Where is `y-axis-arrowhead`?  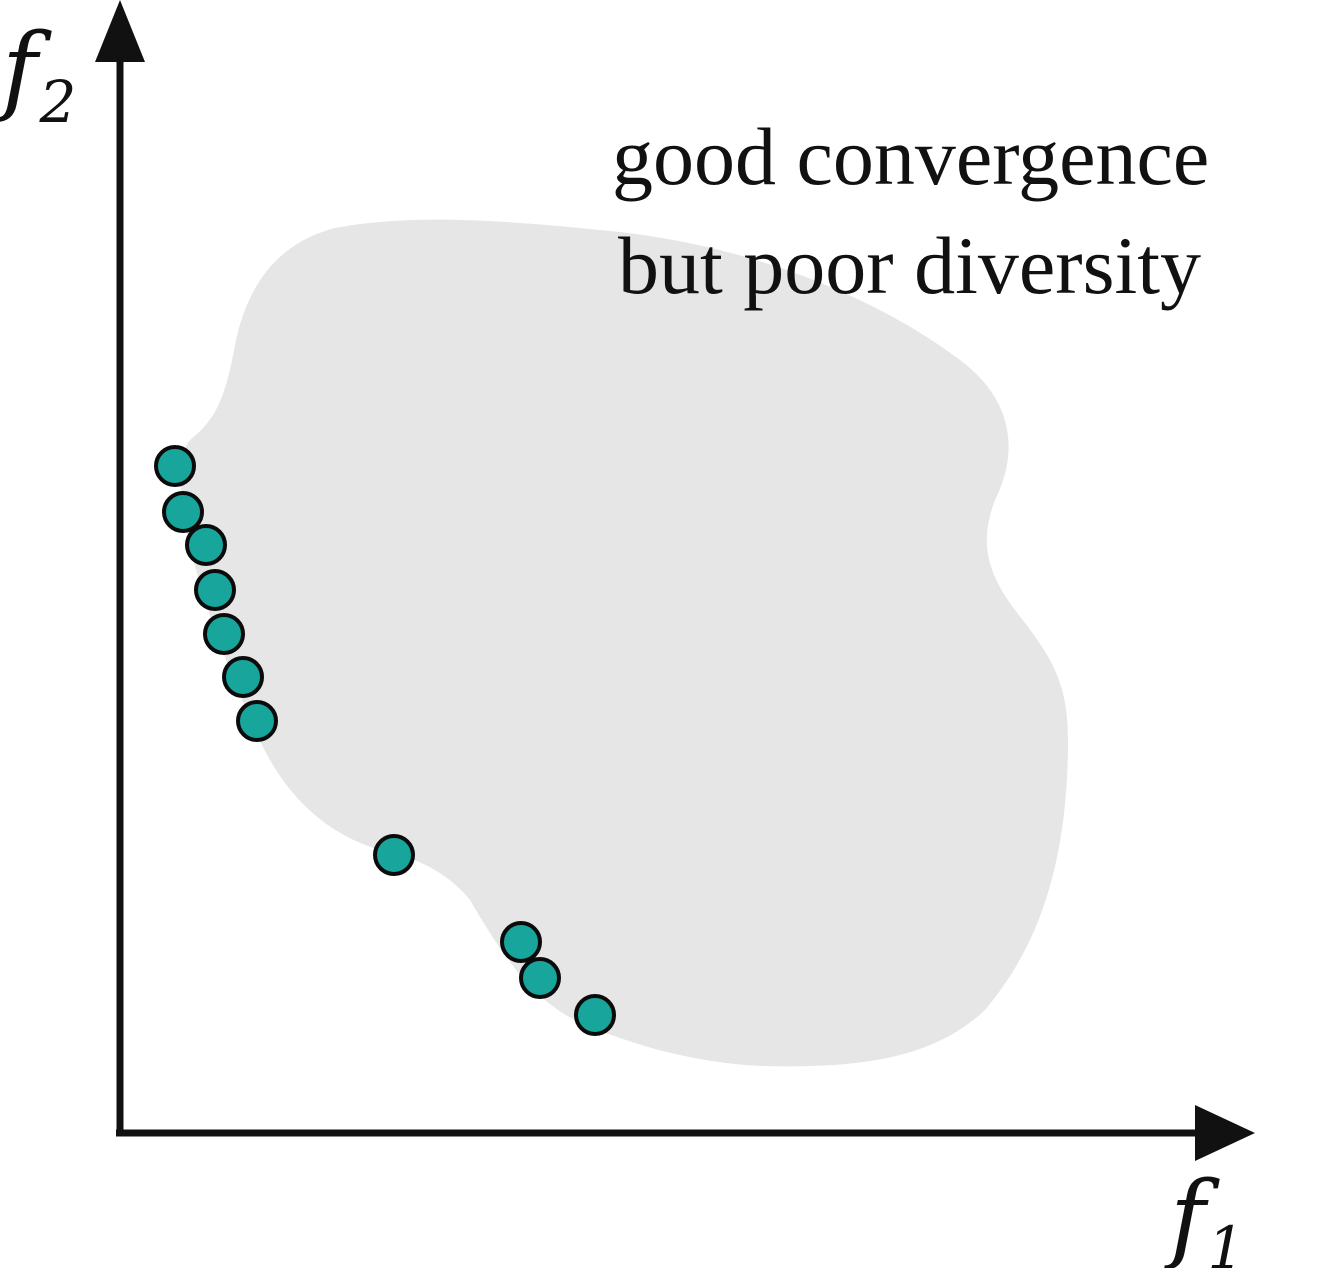 y-axis-arrowhead is located at coordinates (120, 31).